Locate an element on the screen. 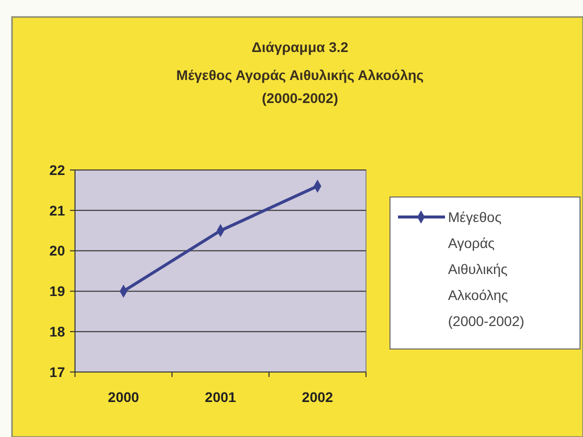 The width and height of the screenshot is (583, 437). y-tick-label: 19 is located at coordinates (57, 291).